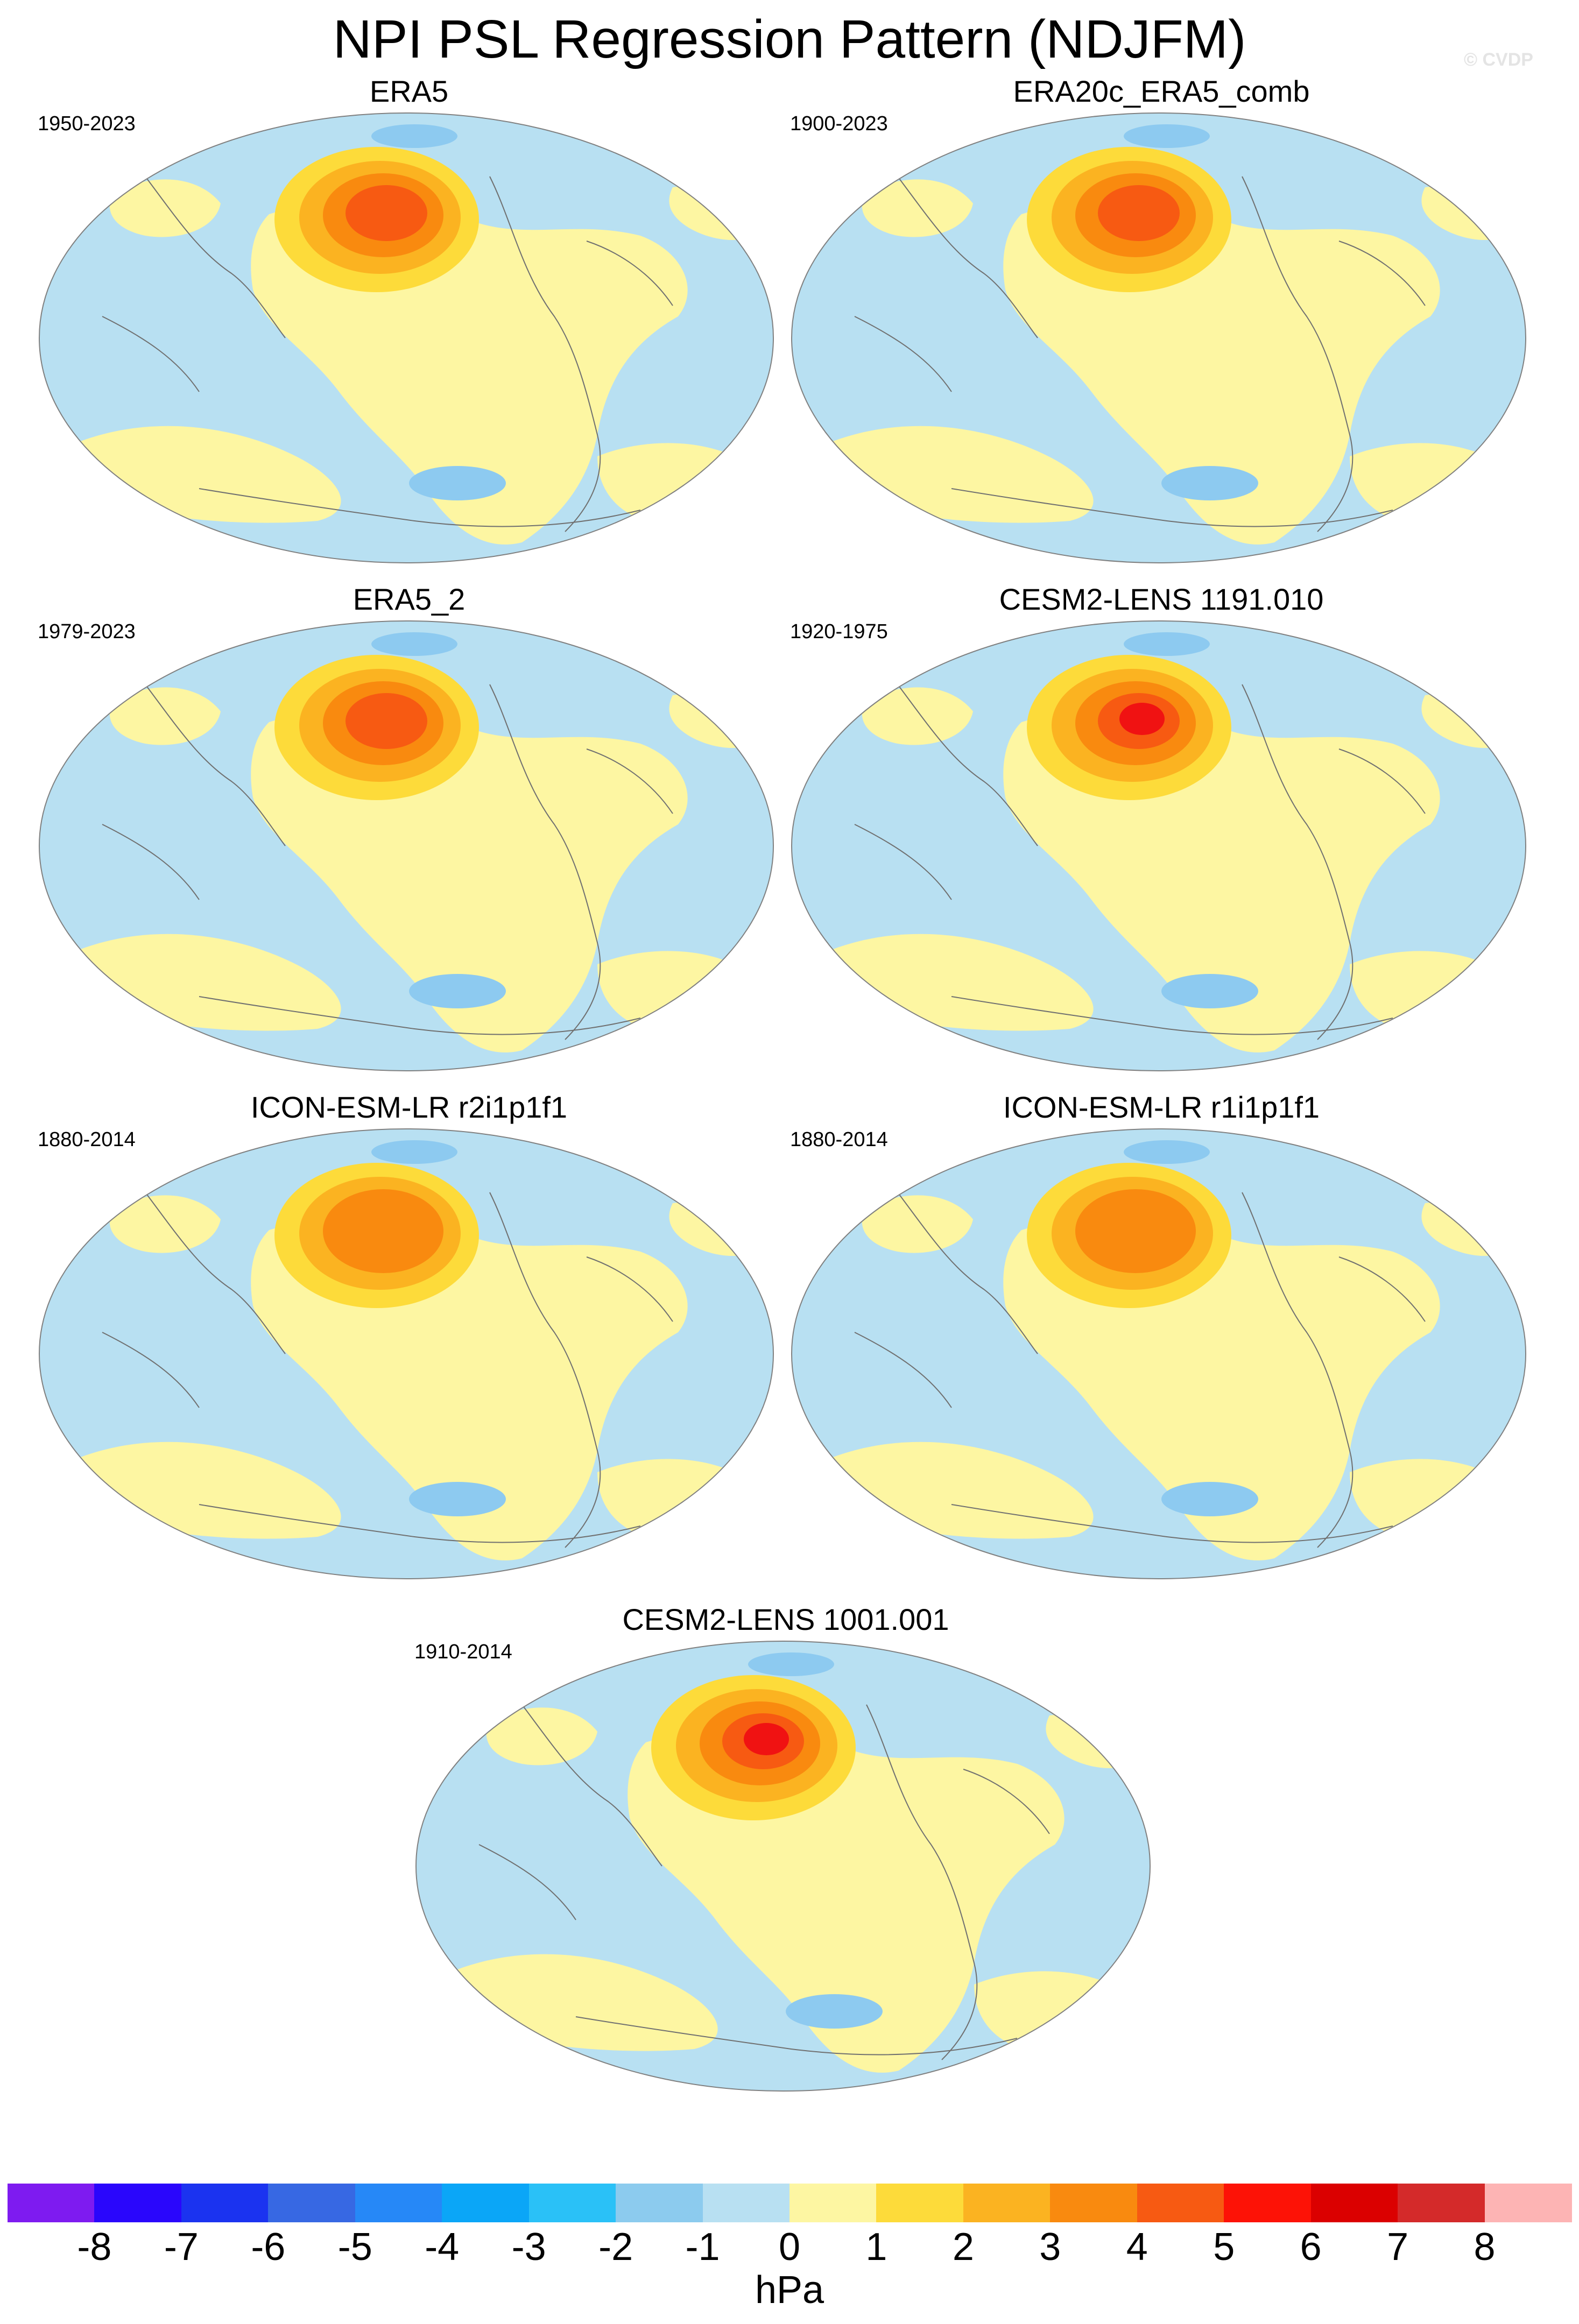  Describe the element at coordinates (790, 2247) in the screenshot. I see `colorbar-tick-label: 0` at that location.